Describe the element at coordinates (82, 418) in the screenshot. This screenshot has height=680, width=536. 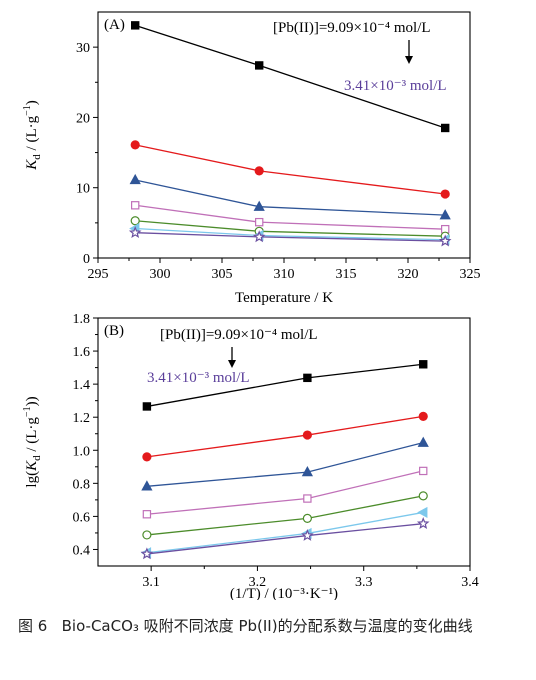
I see `y-tick-label: 1.2` at that location.